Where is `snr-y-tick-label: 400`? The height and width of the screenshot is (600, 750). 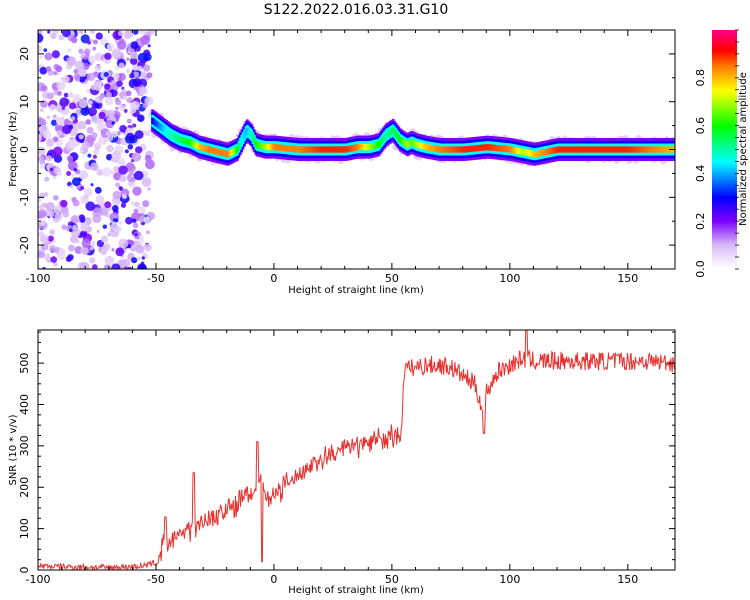 snr-y-tick-label: 400 is located at coordinates (24, 404).